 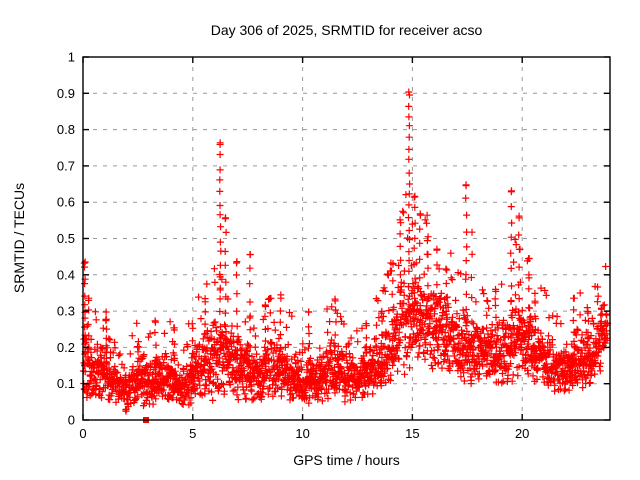 I want to click on y-tick-label: 0.9, so click(x=66, y=93).